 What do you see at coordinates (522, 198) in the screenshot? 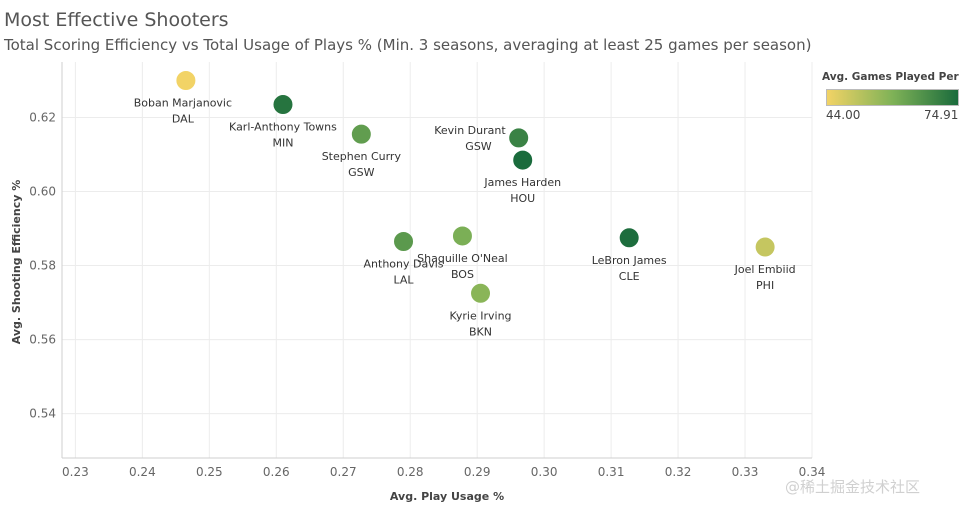
I see `point-team-label: HOU` at bounding box center [522, 198].